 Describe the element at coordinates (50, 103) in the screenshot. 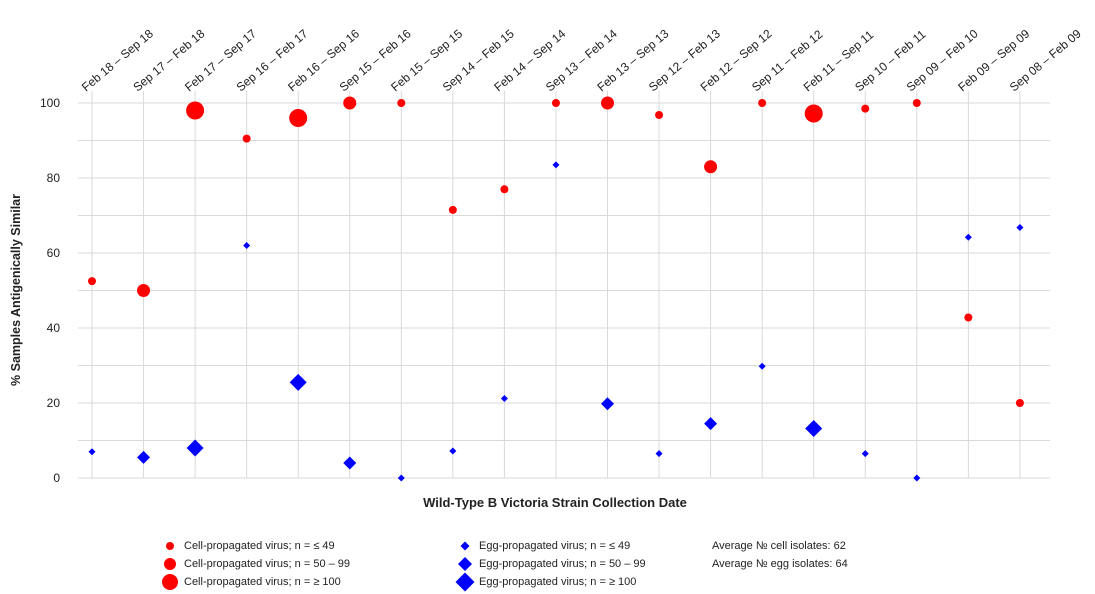

I see `y-tick-label: 100` at that location.